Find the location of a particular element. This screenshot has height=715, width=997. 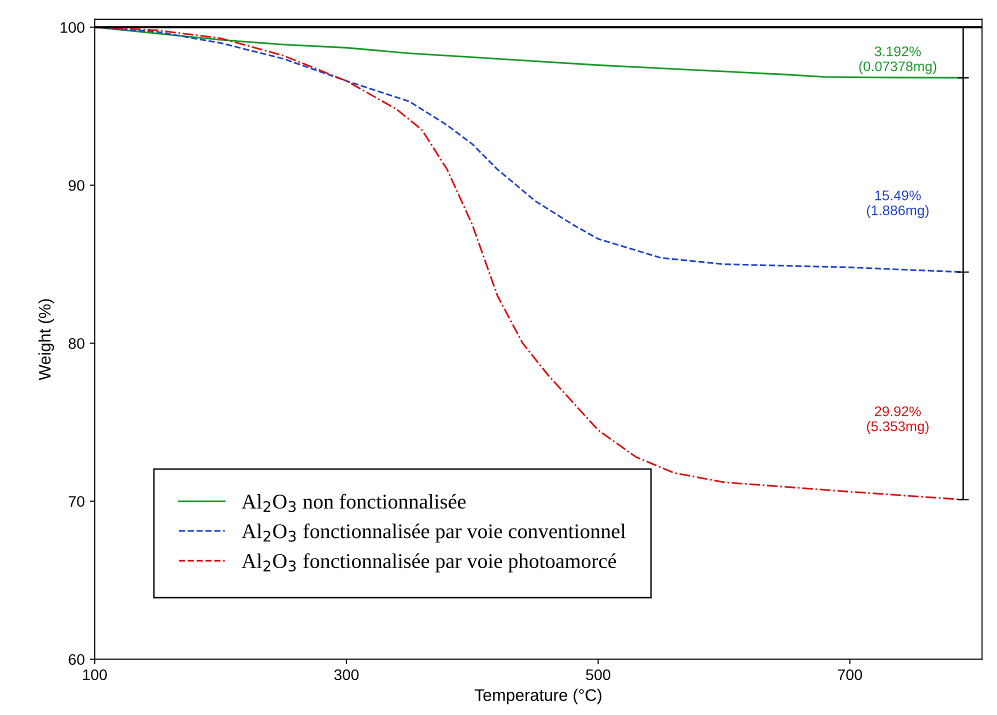

y-tick-label: 60 is located at coordinates (76, 659).